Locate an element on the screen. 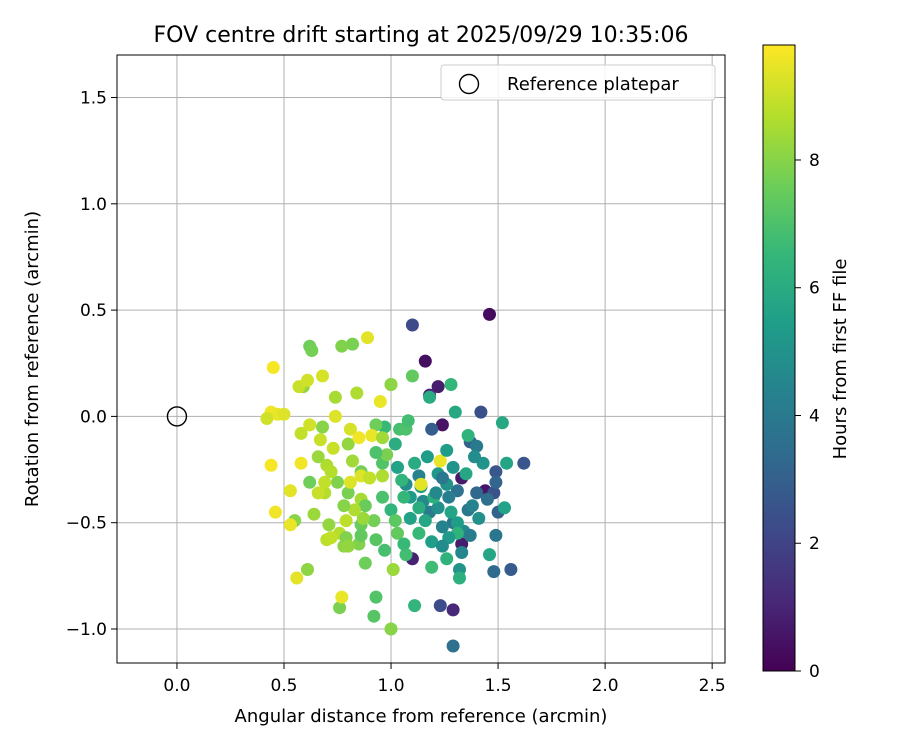 The height and width of the screenshot is (750, 900). reference-platepar-marker is located at coordinates (177, 416).